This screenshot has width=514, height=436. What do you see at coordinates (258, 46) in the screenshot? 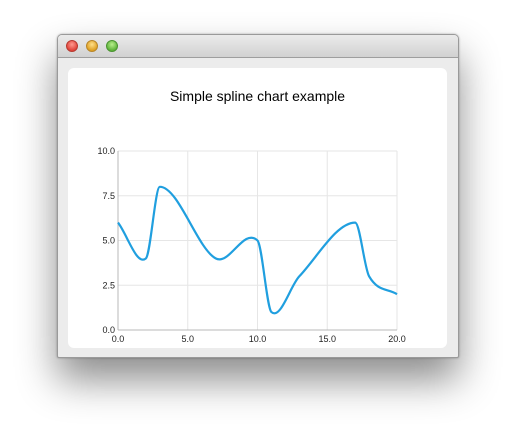
I see `title-bar` at bounding box center [258, 46].